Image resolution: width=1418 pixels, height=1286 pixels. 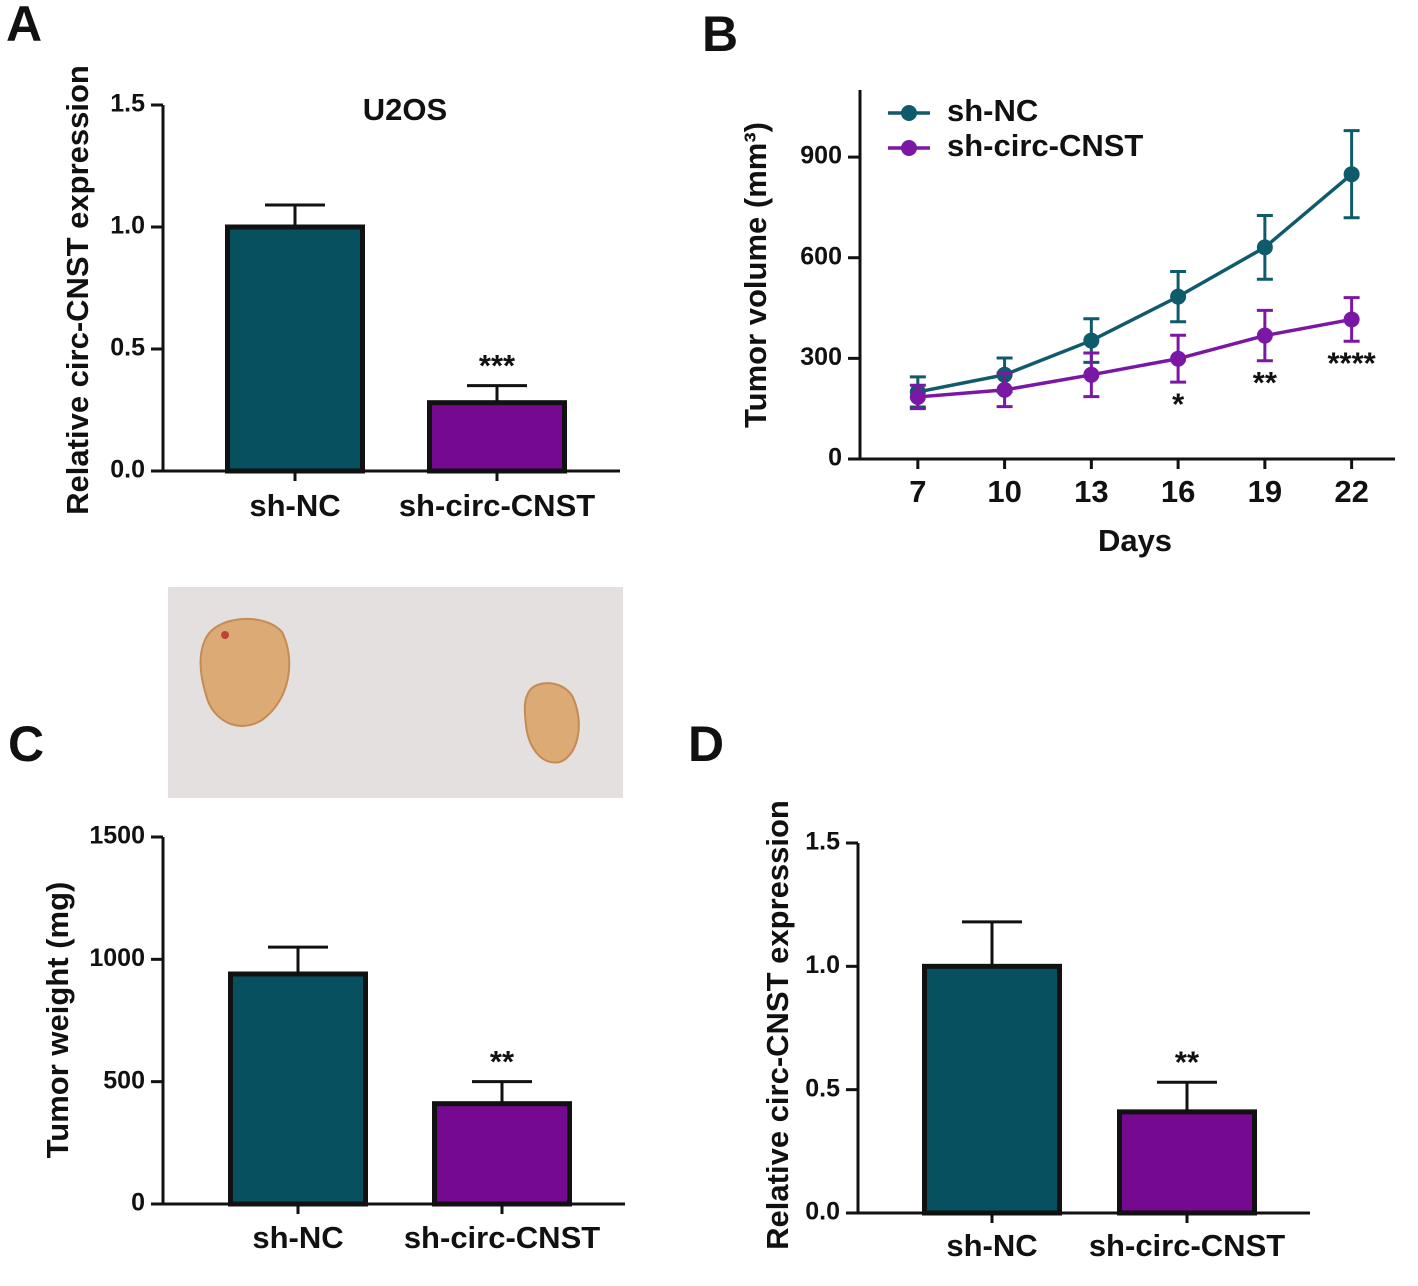 What do you see at coordinates (497, 365) in the screenshot?
I see `significance-label: ***` at bounding box center [497, 365].